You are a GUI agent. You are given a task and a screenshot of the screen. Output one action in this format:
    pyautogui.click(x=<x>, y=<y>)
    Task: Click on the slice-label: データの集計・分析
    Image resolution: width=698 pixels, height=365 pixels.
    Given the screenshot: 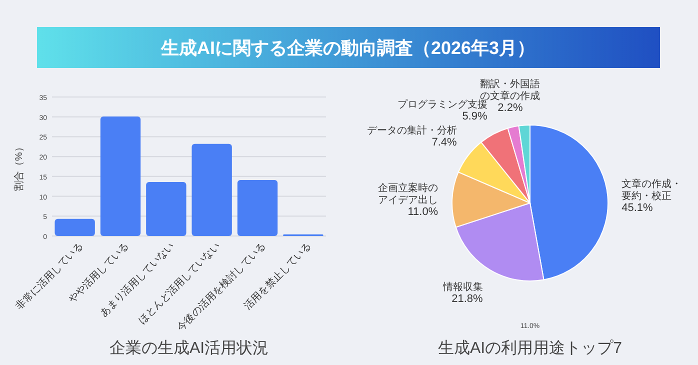 What is the action you would take?
    pyautogui.click(x=411, y=130)
    